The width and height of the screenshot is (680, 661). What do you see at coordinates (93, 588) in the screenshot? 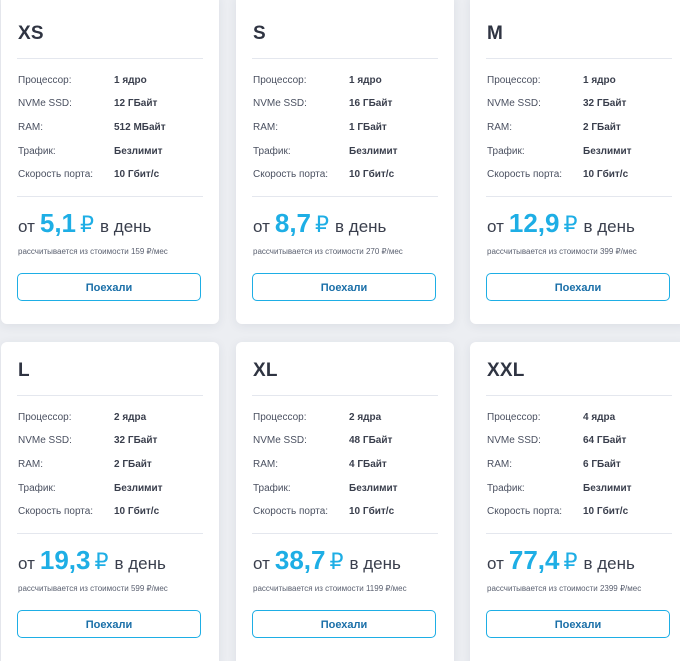
I see `price-note: рассчитывается из стоимости 599 ₽/мес` at bounding box center [93, 588].